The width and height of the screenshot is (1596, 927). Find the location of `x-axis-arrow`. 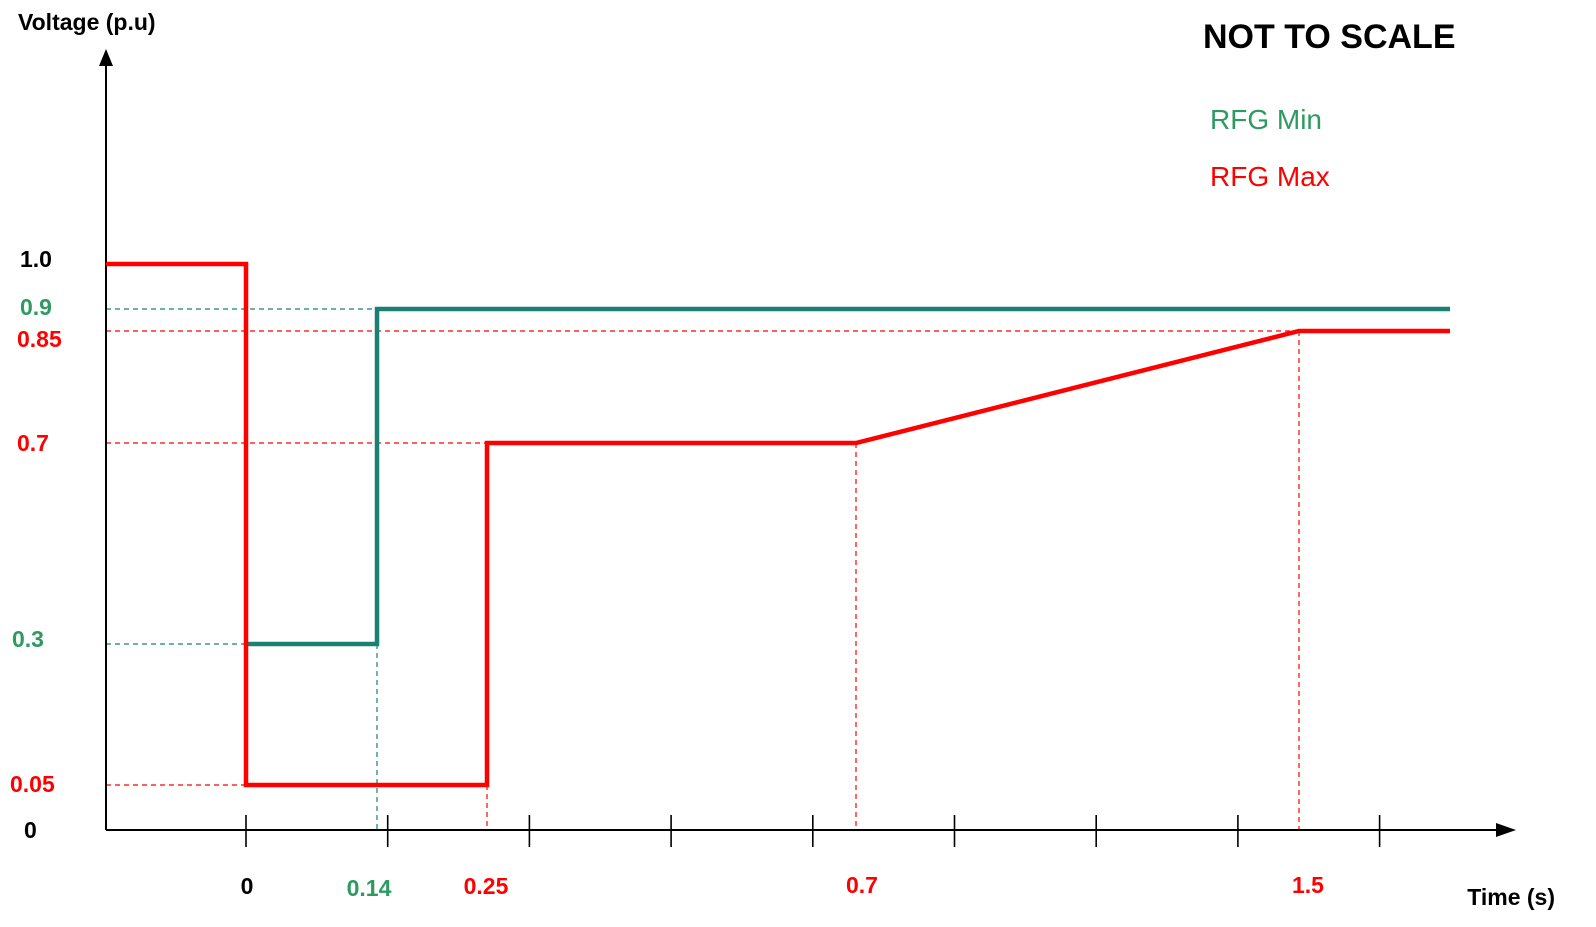

x-axis-arrow is located at coordinates (1506, 830).